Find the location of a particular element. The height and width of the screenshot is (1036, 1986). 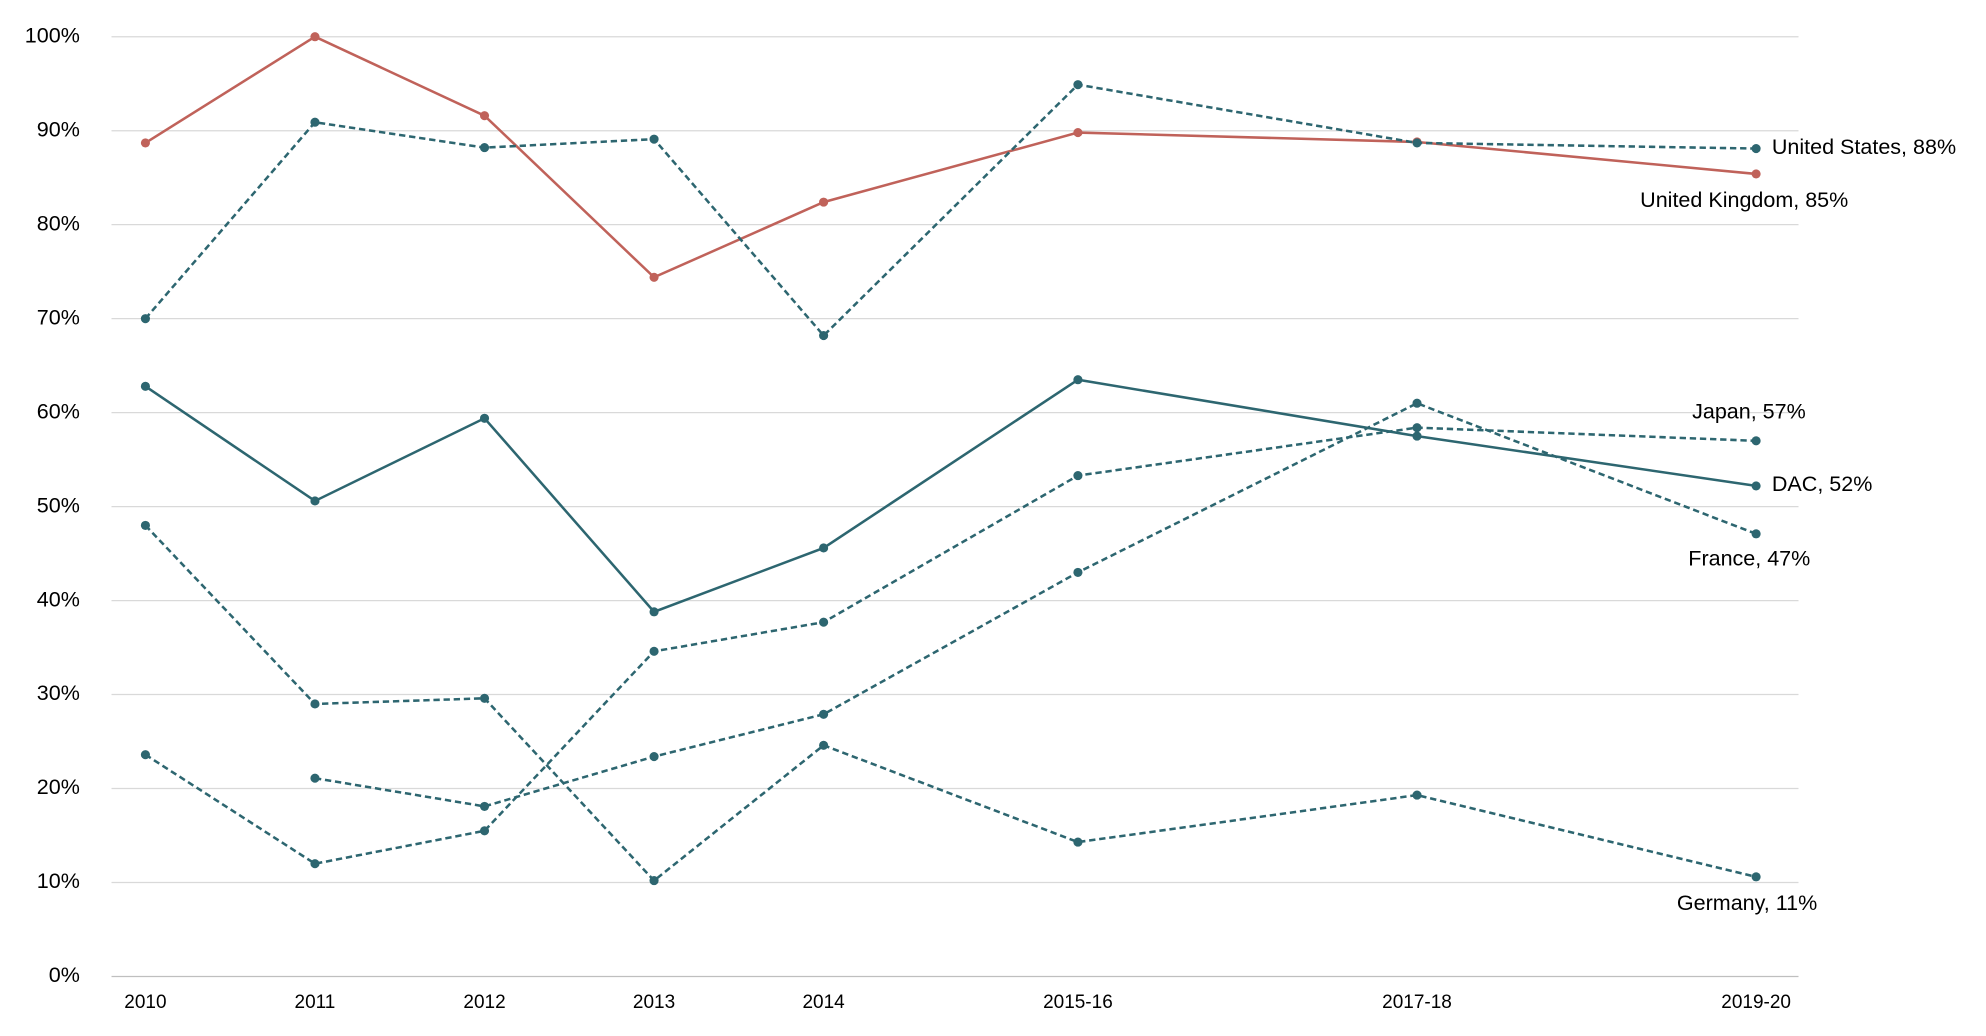

series-label: France, 47% is located at coordinates (1749, 558).